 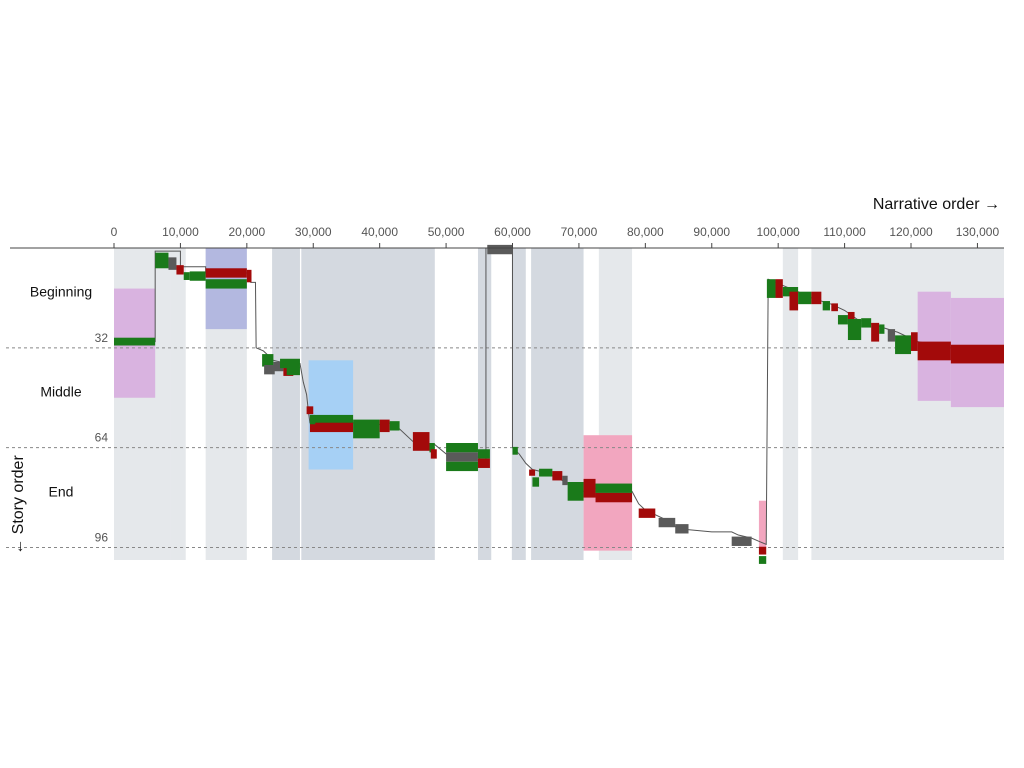 What do you see at coordinates (579, 232) in the screenshot?
I see `x-tick-label-70,000: 70,000` at bounding box center [579, 232].